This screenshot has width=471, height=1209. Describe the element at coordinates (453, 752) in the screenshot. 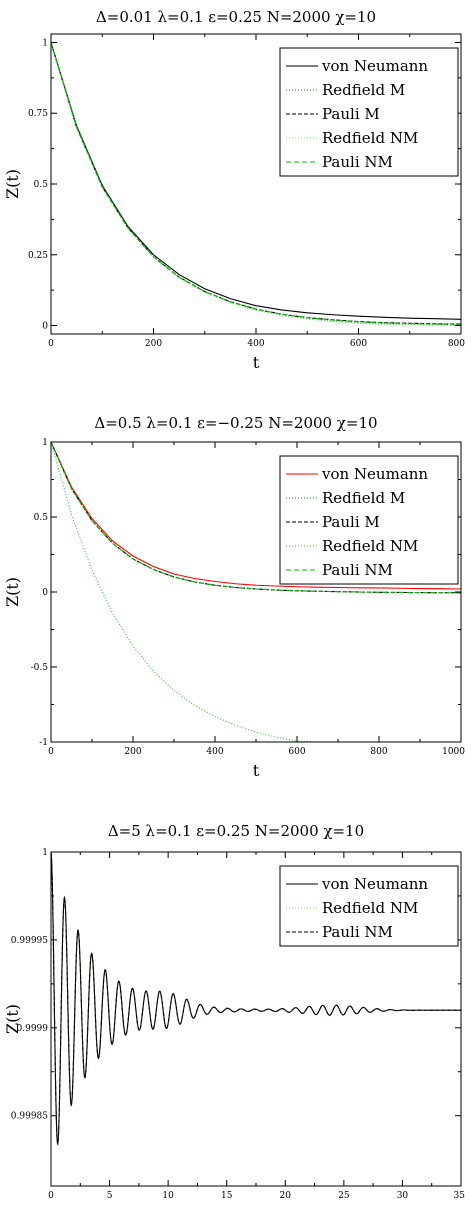

I see `x-tick-label: 1000` at that location.